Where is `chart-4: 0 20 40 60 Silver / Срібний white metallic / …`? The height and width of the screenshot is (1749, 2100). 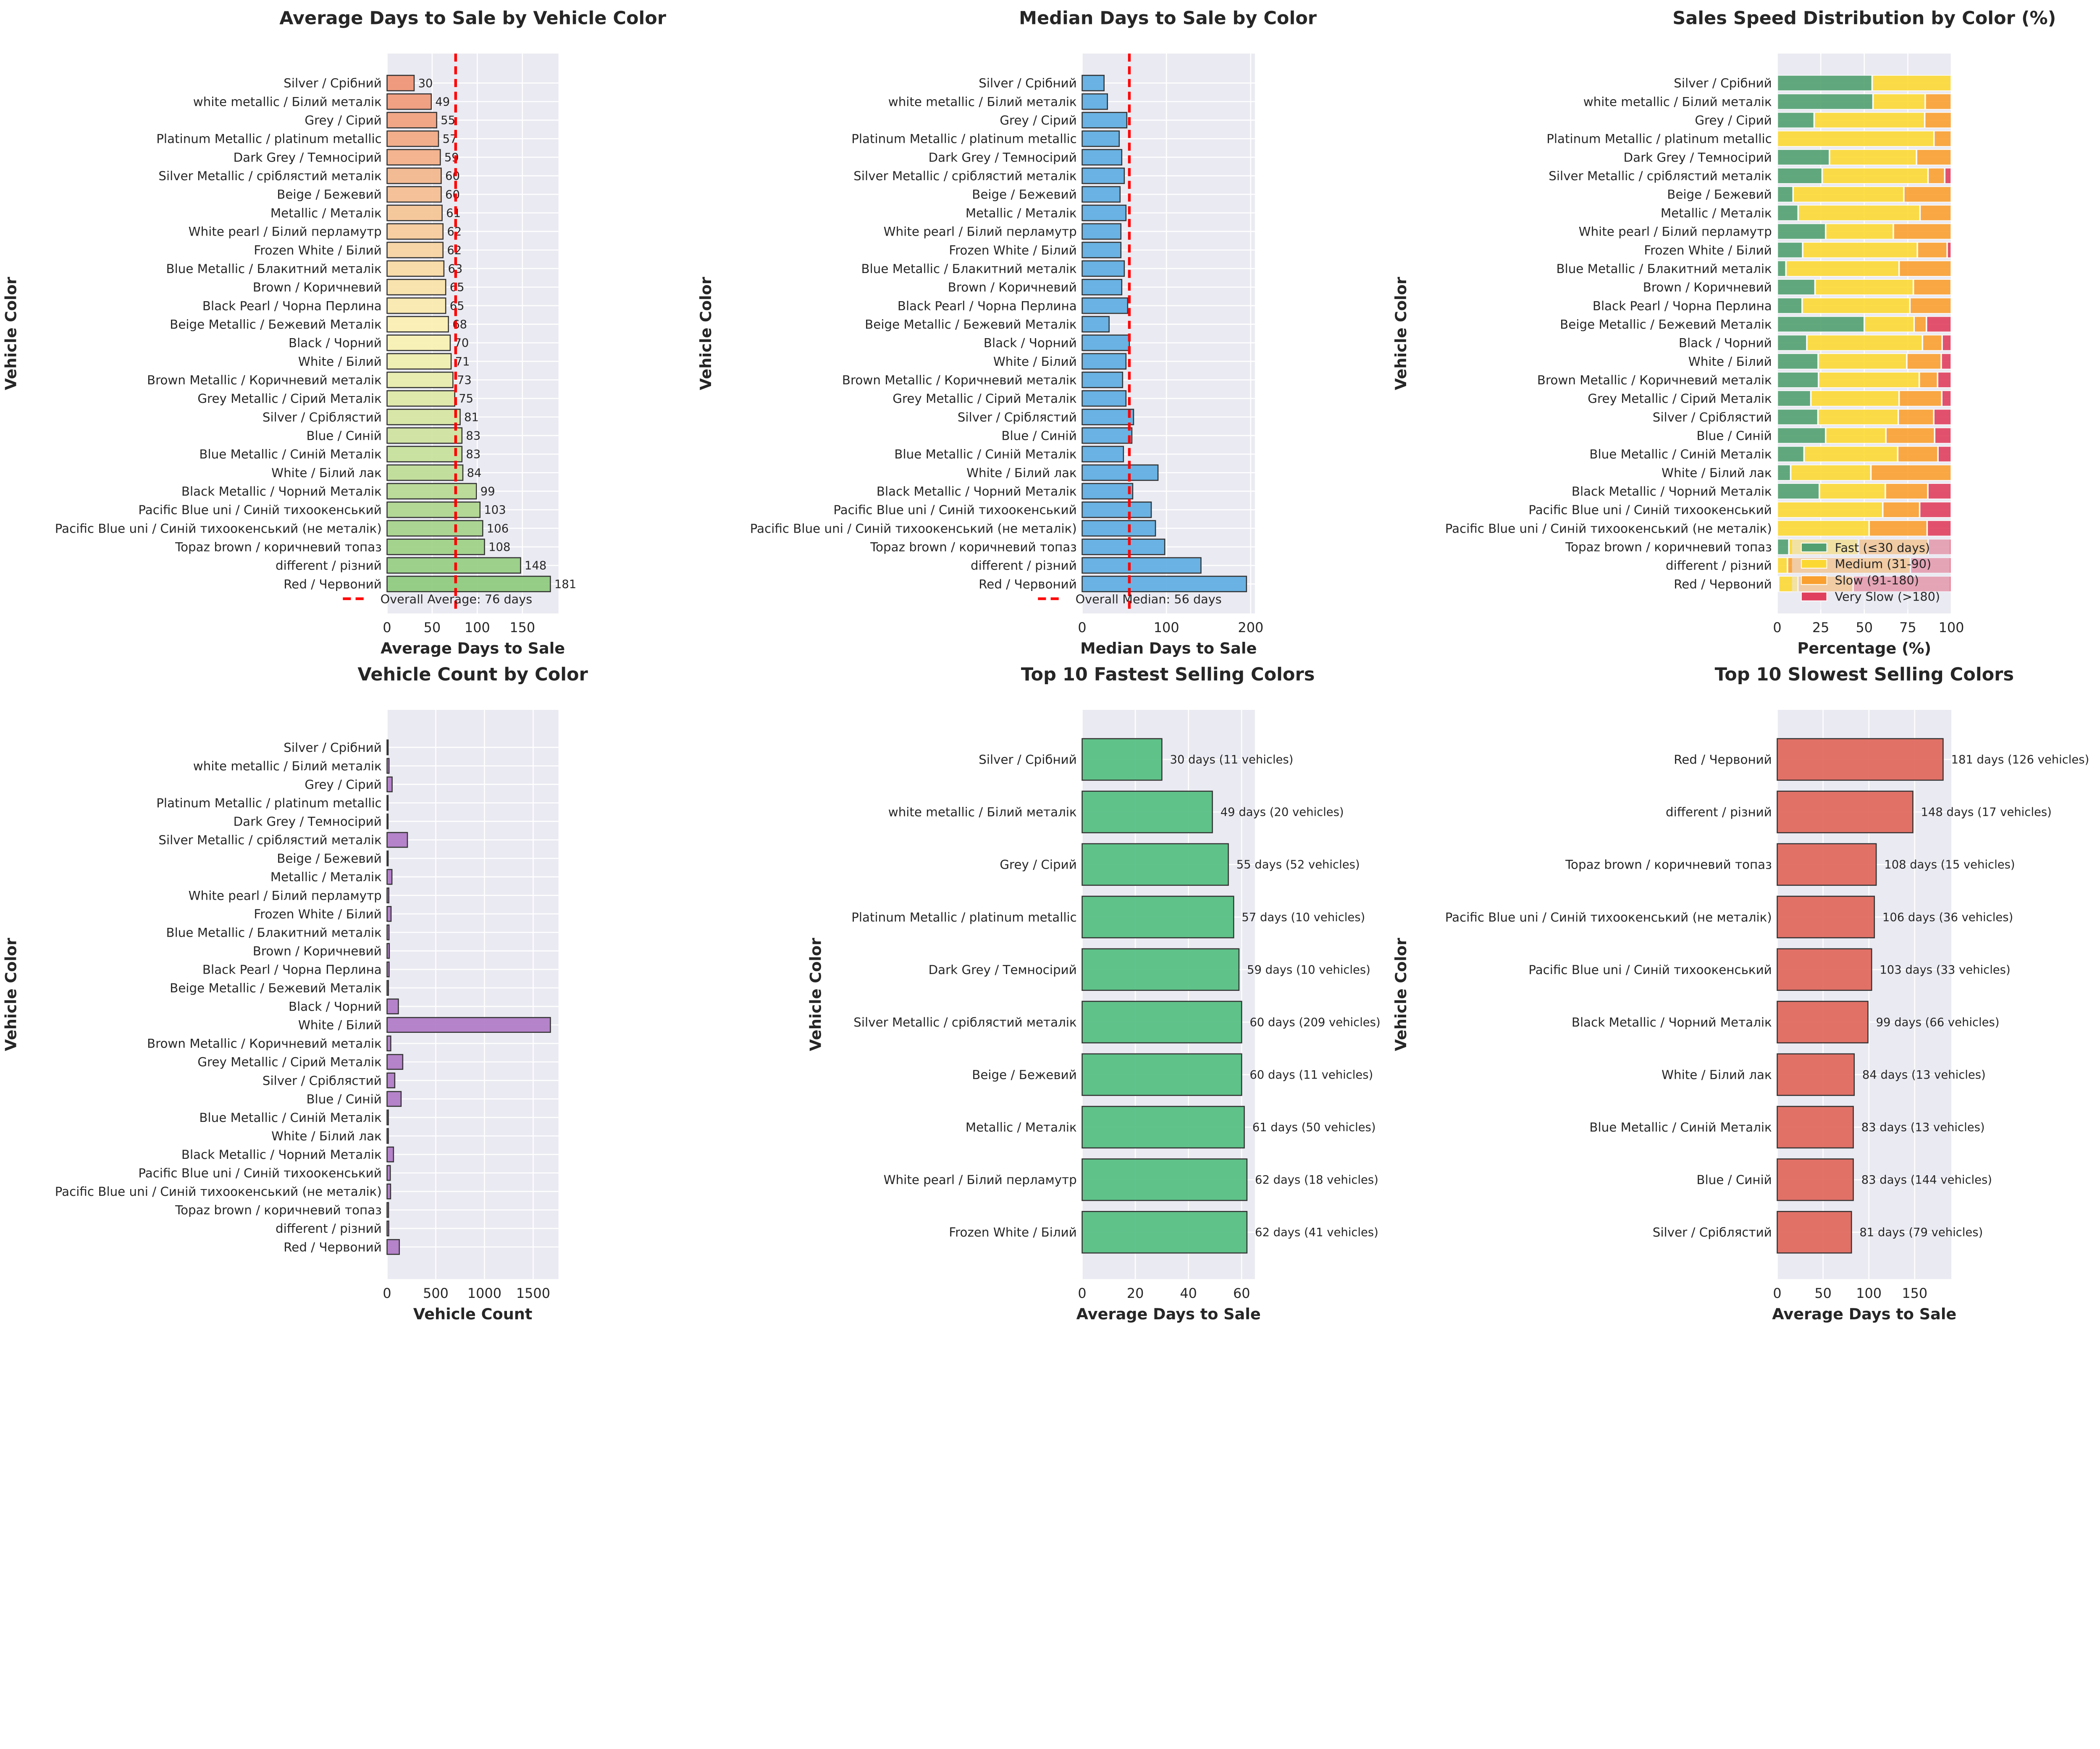
chart-4: 0 20 40 60 Silver / Срібний white metallic / … is located at coordinates (1094, 994).